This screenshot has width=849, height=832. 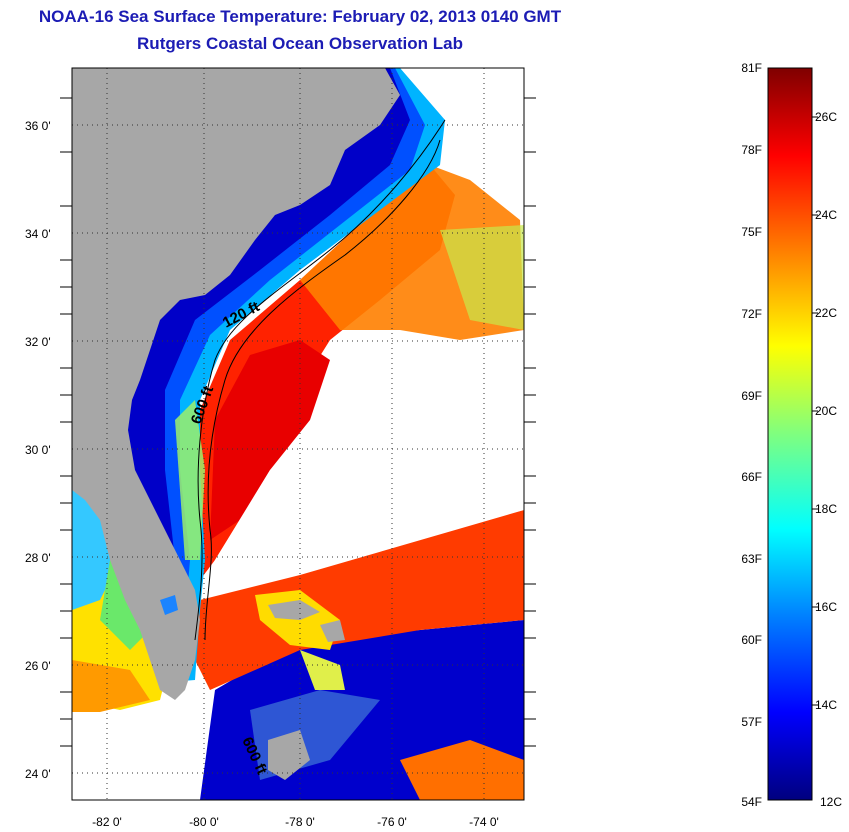 What do you see at coordinates (462, 770) in the screenshot?
I see `warm-patch-south` at bounding box center [462, 770].